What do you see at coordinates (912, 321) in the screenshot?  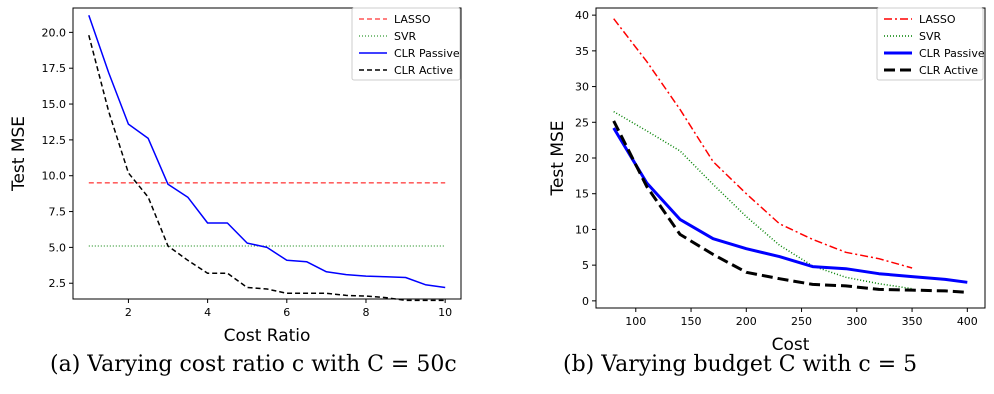 I see `x-tick-label: 350` at bounding box center [912, 321].